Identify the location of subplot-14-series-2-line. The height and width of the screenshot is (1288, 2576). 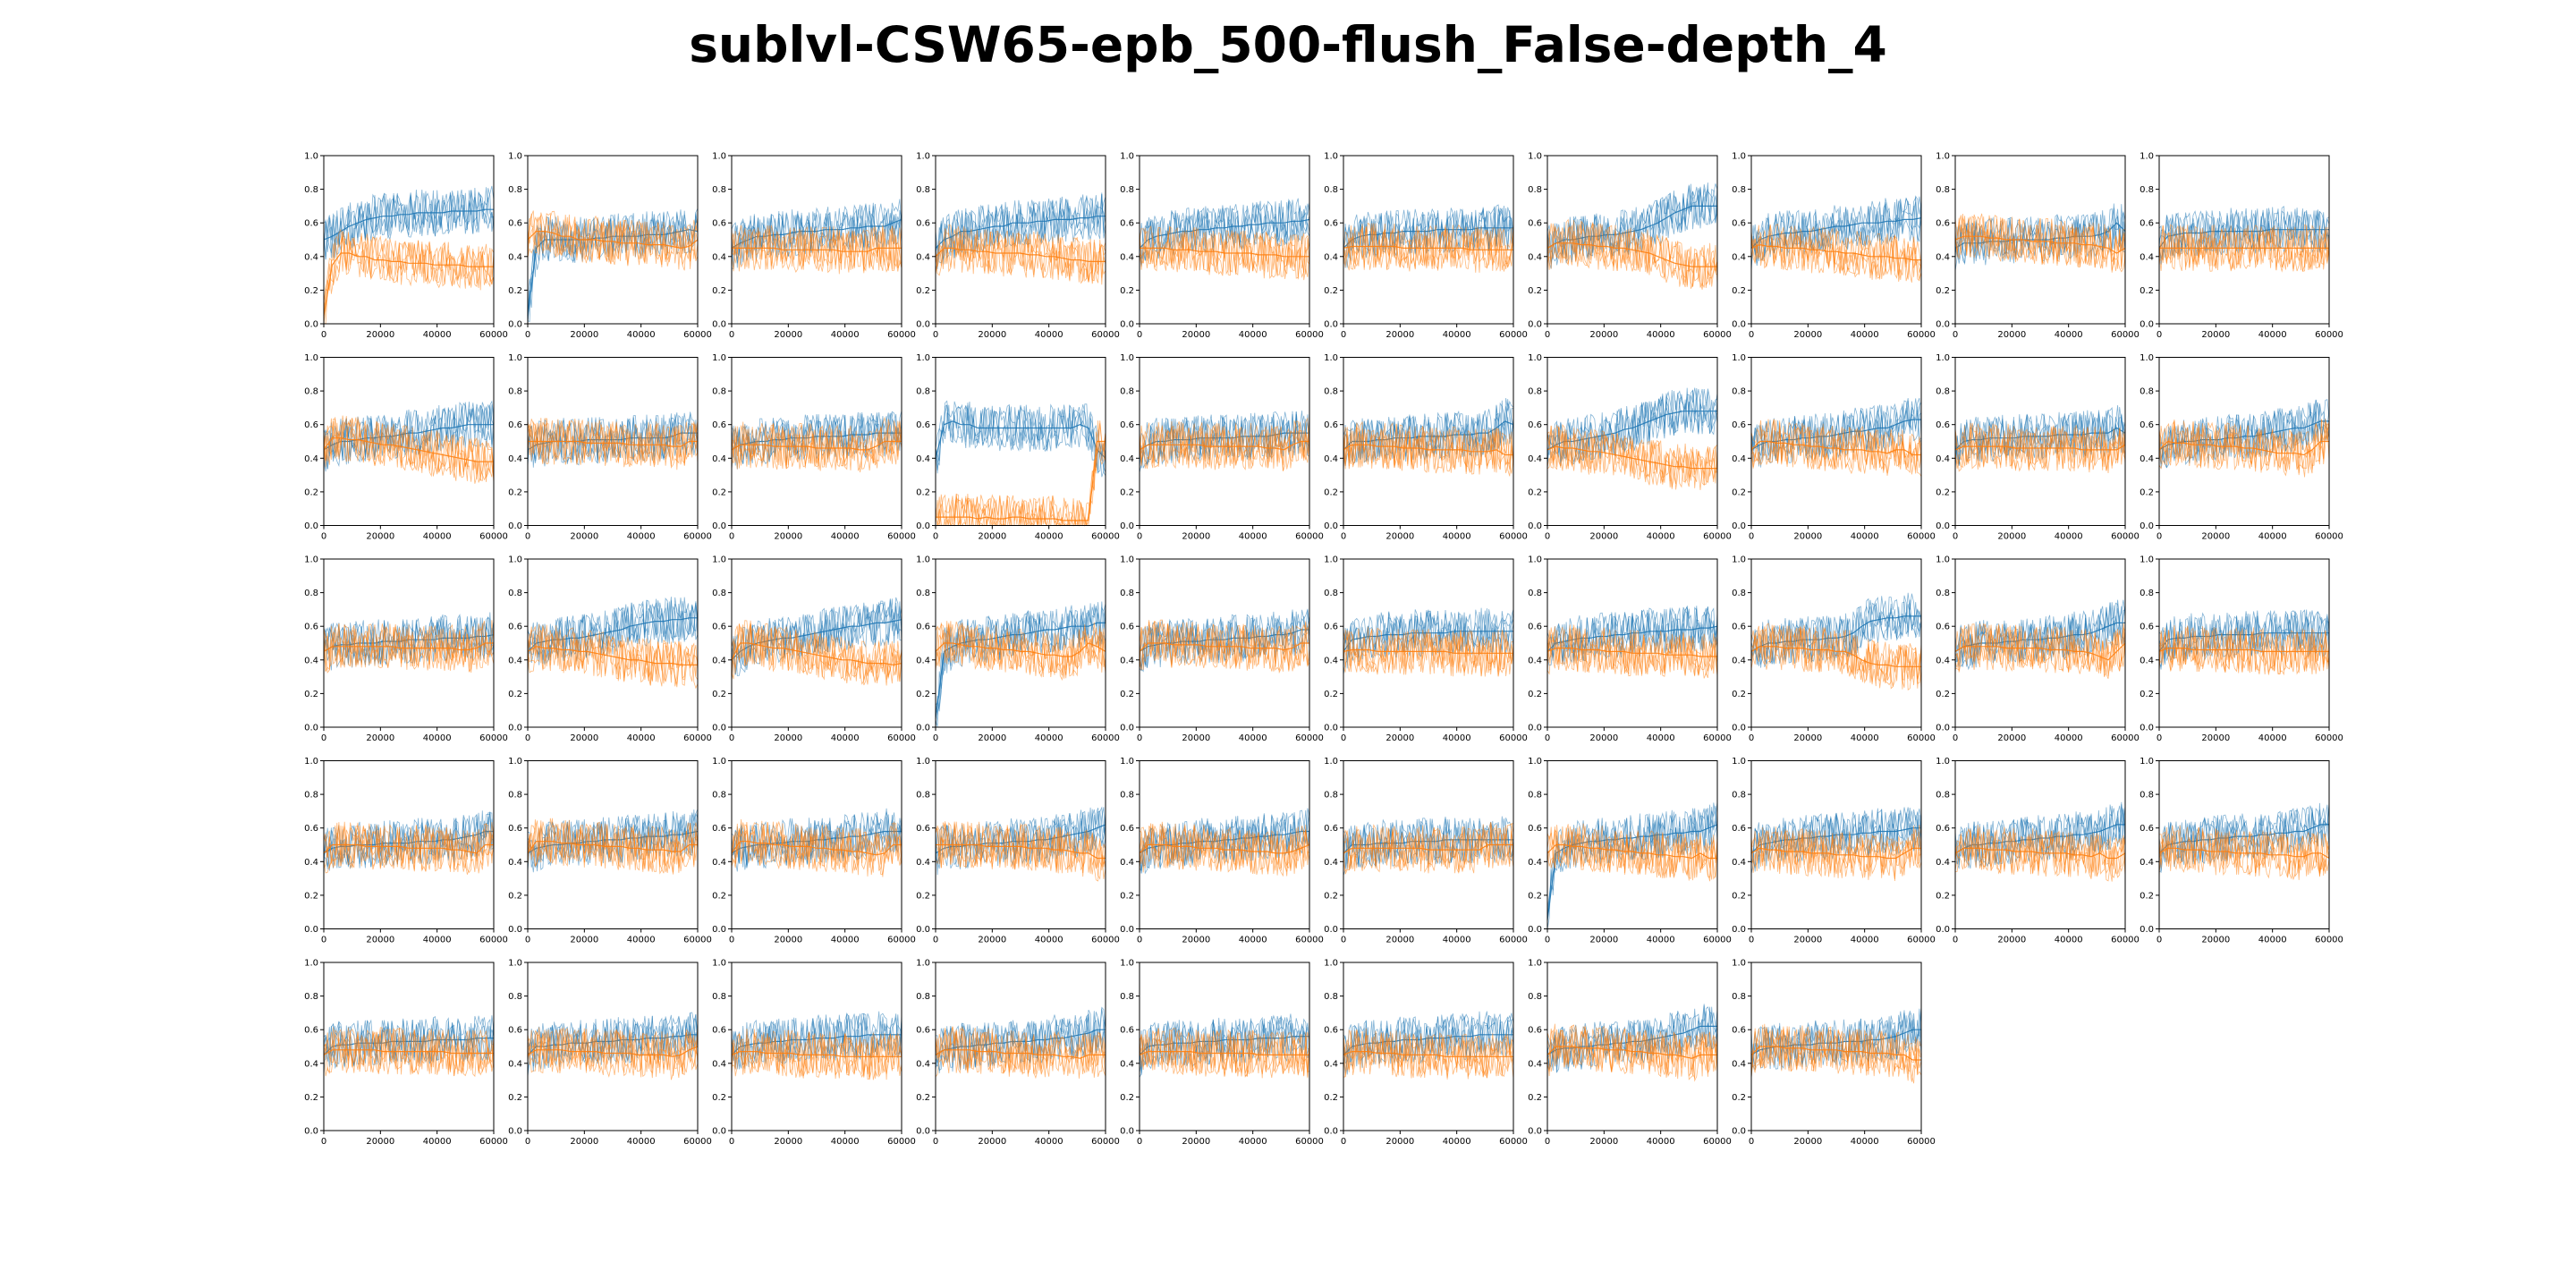
(1021, 480).